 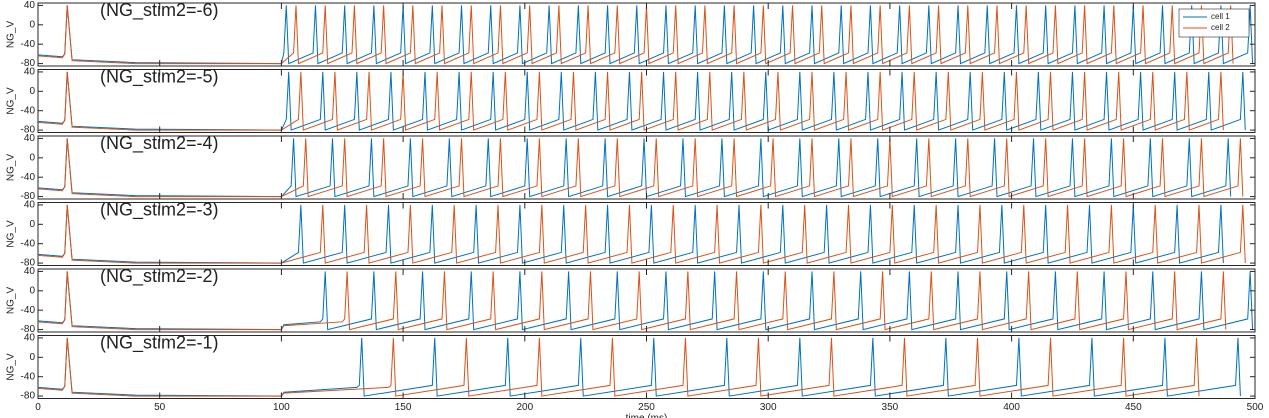 I want to click on panel-title: (NG_stim2=-6), so click(x=159, y=10).